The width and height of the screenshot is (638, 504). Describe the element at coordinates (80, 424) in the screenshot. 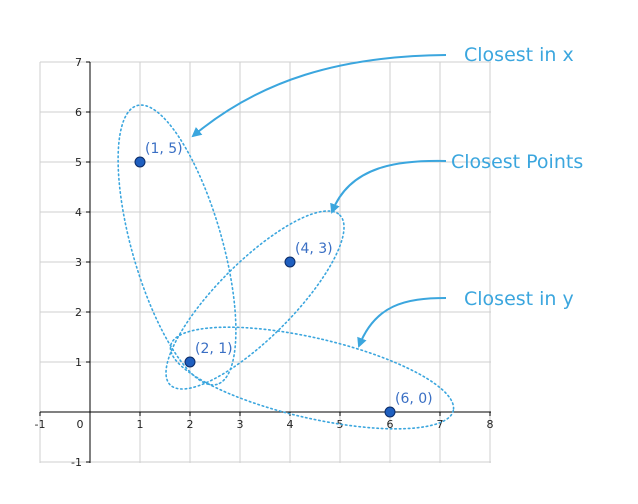

I see `x-tick-label: 0` at that location.